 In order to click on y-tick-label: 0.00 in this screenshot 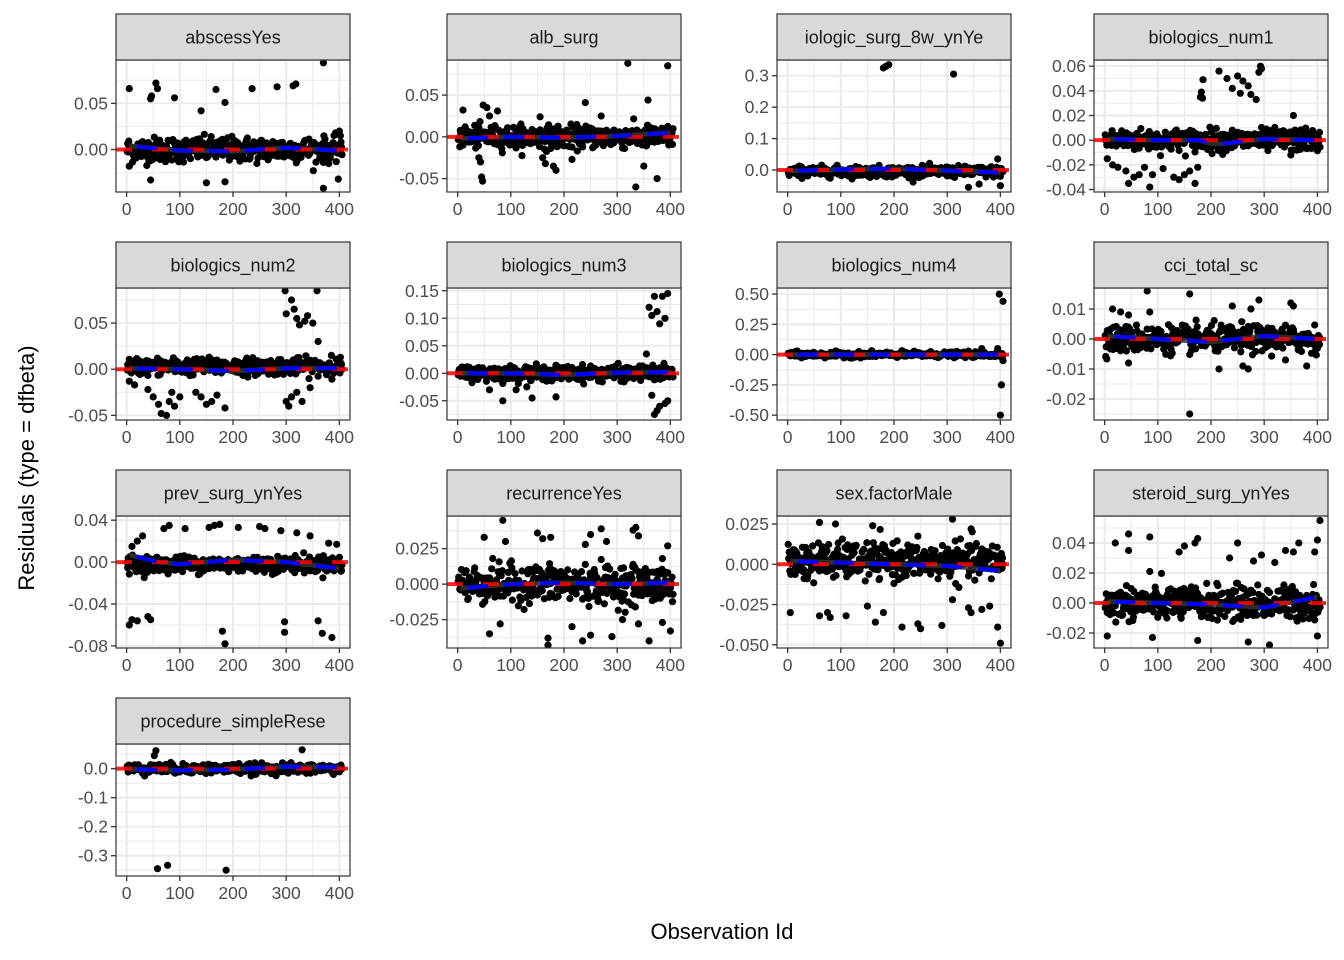, I will do `click(91, 150)`.